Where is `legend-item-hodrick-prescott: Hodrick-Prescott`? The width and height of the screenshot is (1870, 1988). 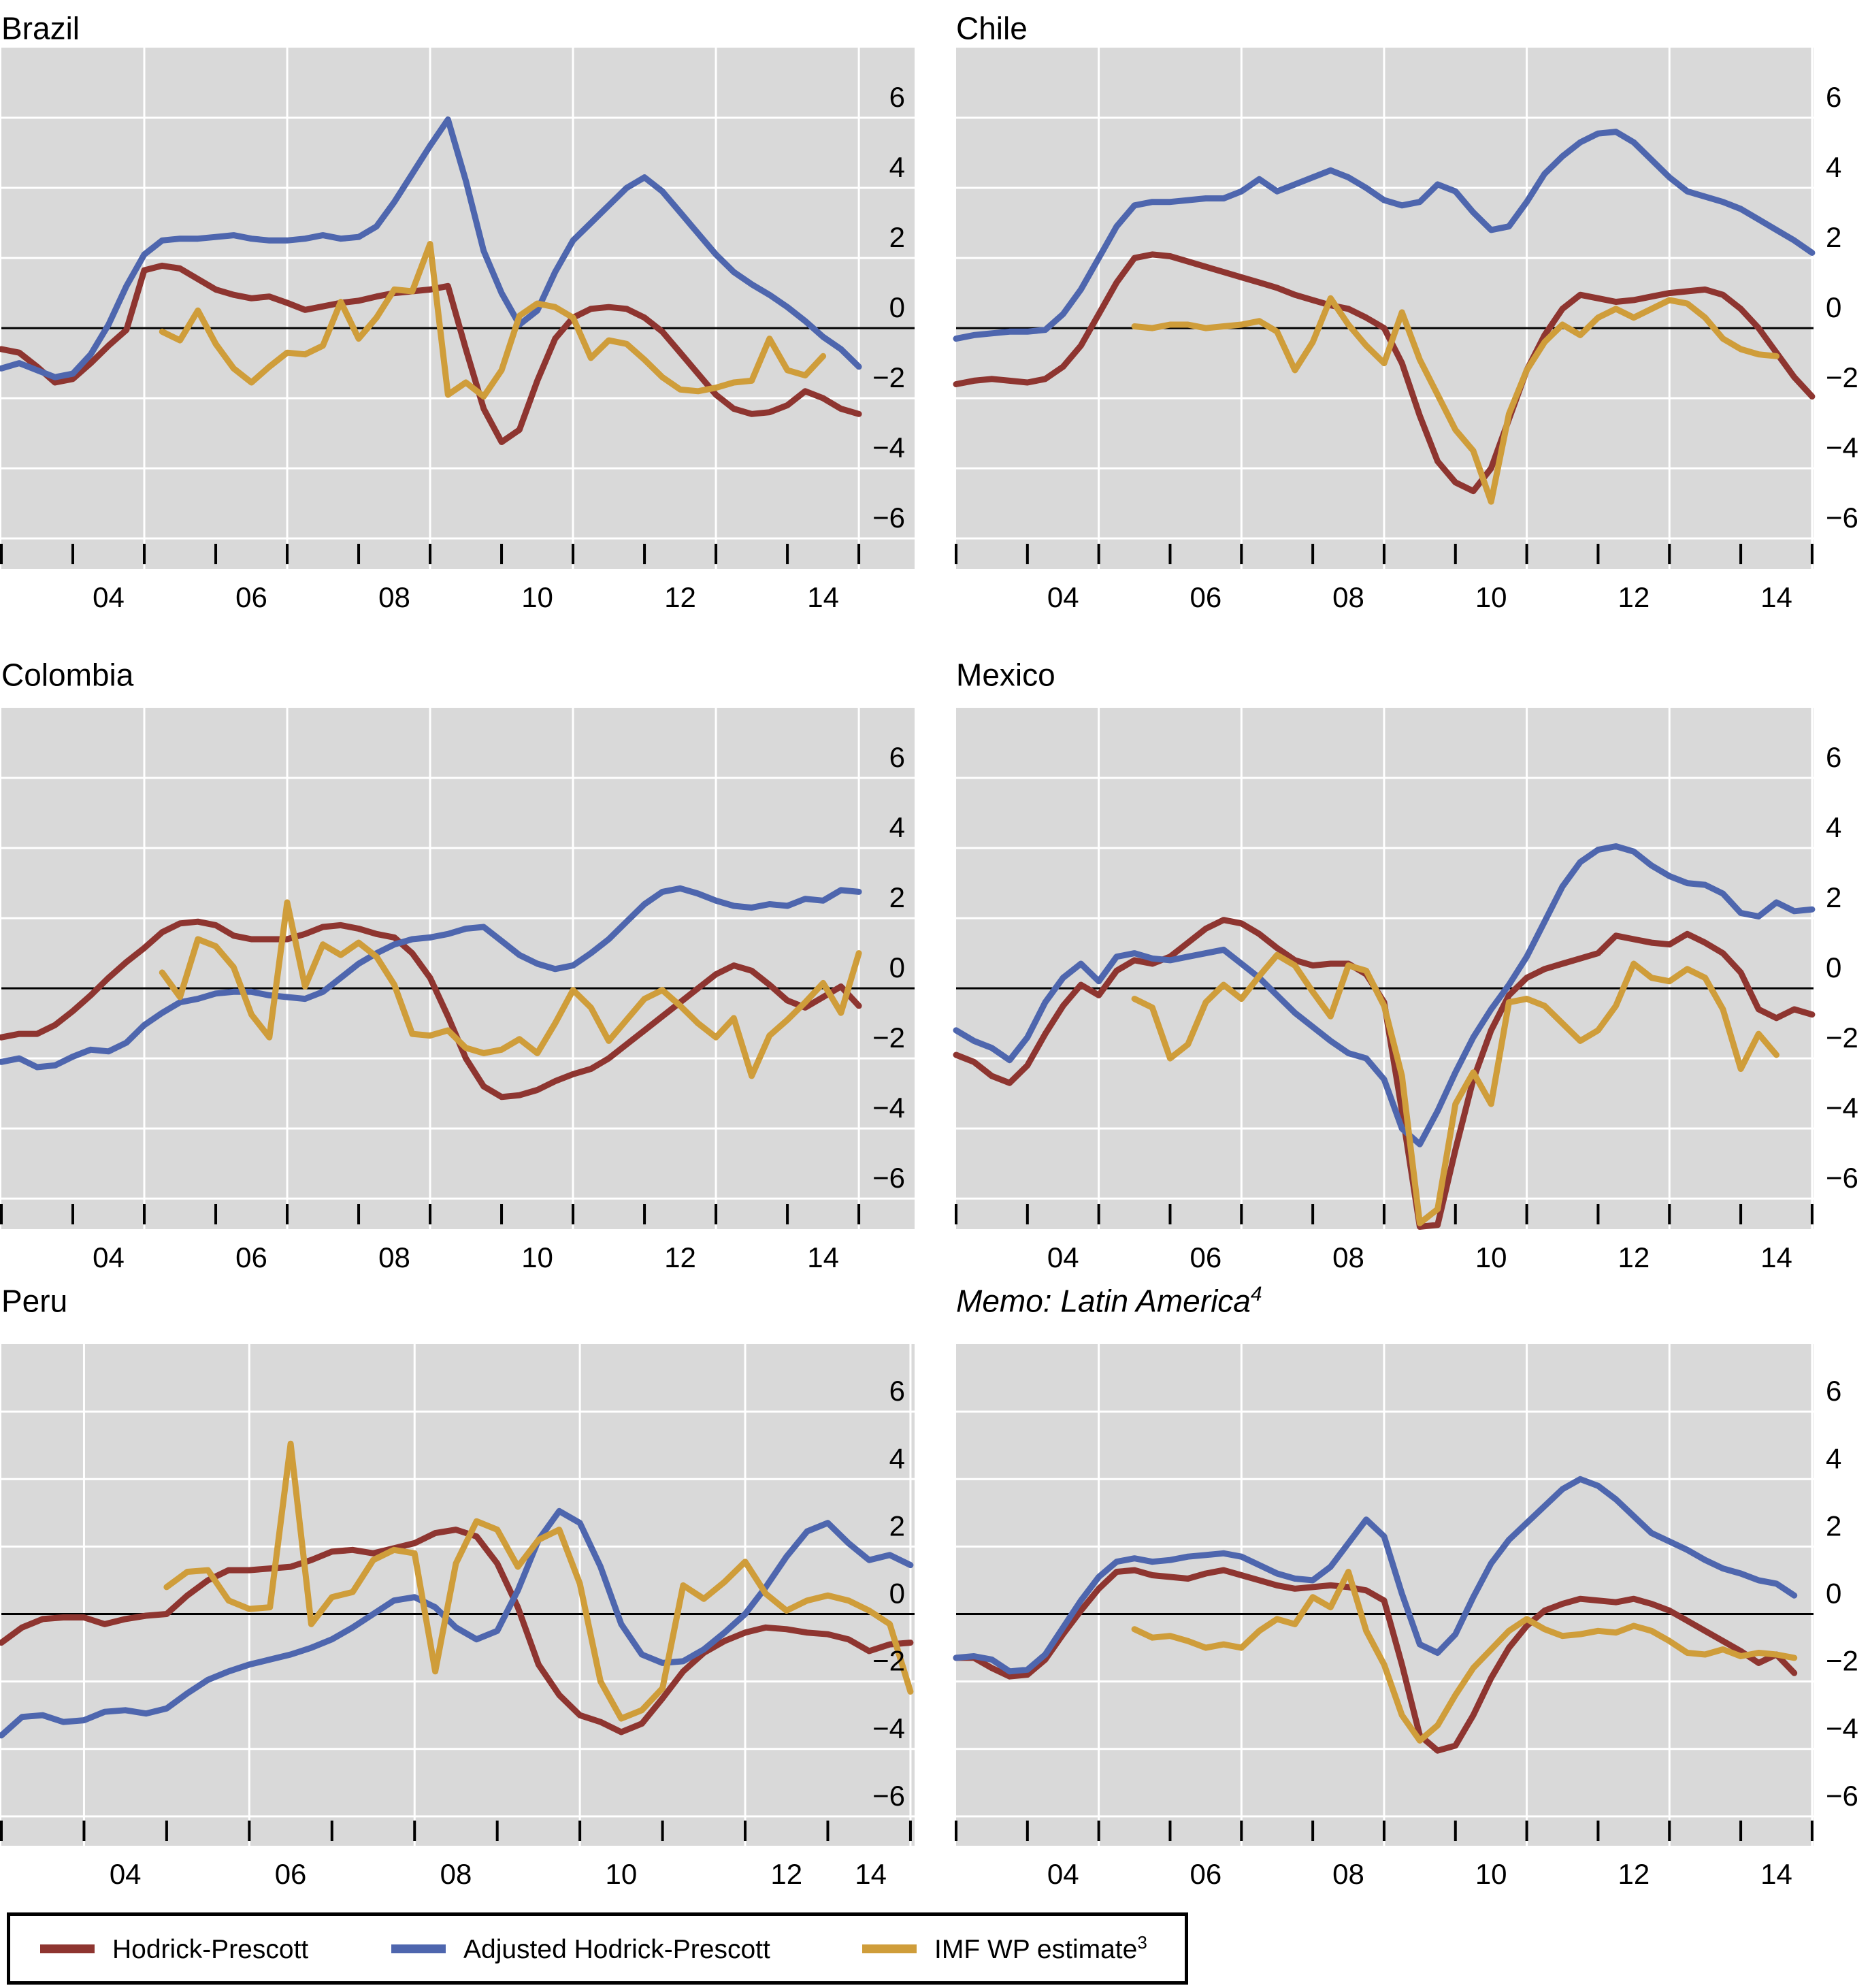 legend-item-hodrick-prescott: Hodrick-Prescott is located at coordinates (174, 1948).